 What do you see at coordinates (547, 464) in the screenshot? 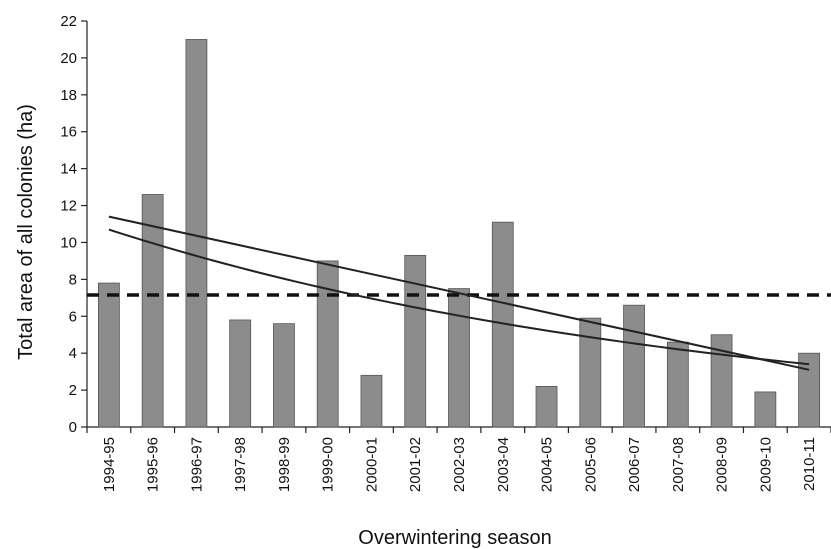
I see `x-tick-label: 2004-05` at bounding box center [547, 464].